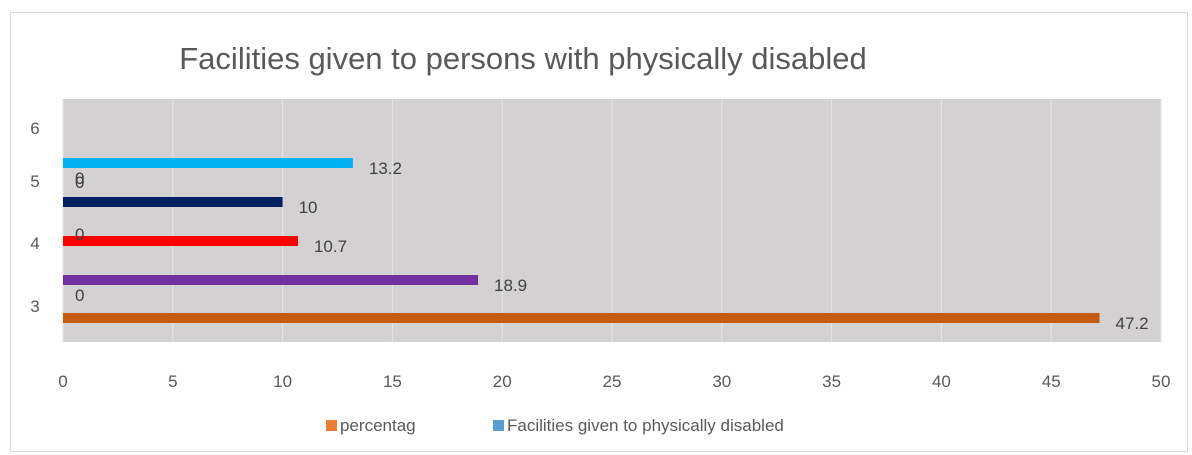 The image size is (1192, 455). Describe the element at coordinates (34, 306) in the screenshot. I see `y-tick-label: 3` at that location.